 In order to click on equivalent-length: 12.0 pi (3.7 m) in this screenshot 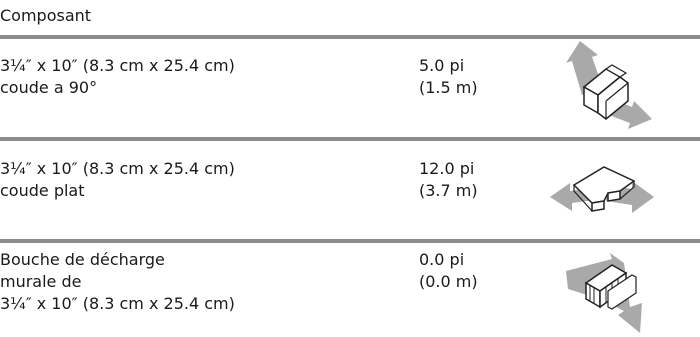, I will do `click(448, 179)`.